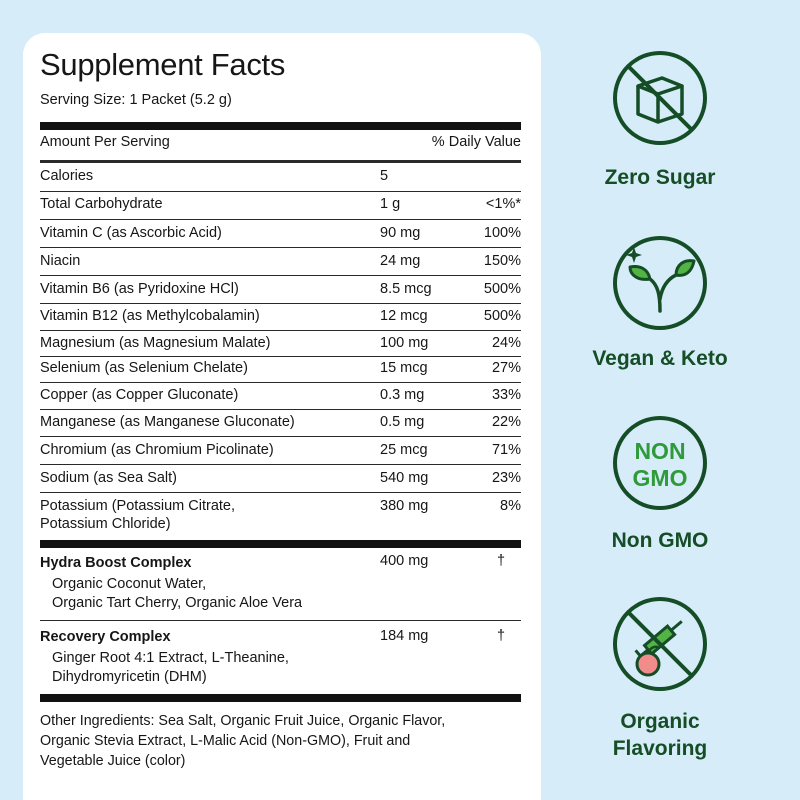  Describe the element at coordinates (404, 368) in the screenshot. I see `row-amount: 15 mcg` at that location.